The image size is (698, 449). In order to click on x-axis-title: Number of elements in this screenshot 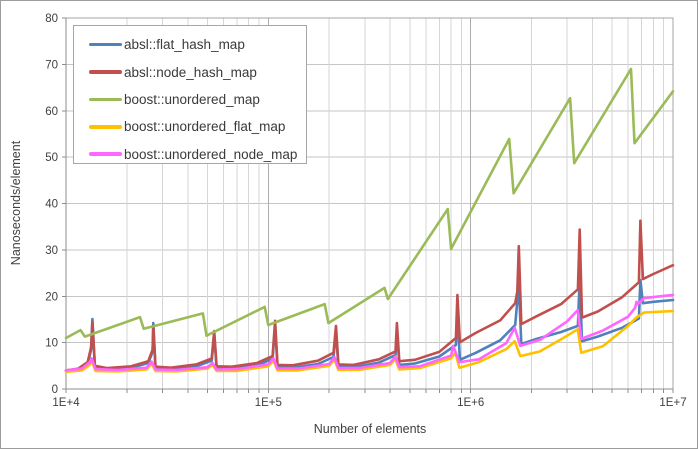, I will do `click(370, 429)`.